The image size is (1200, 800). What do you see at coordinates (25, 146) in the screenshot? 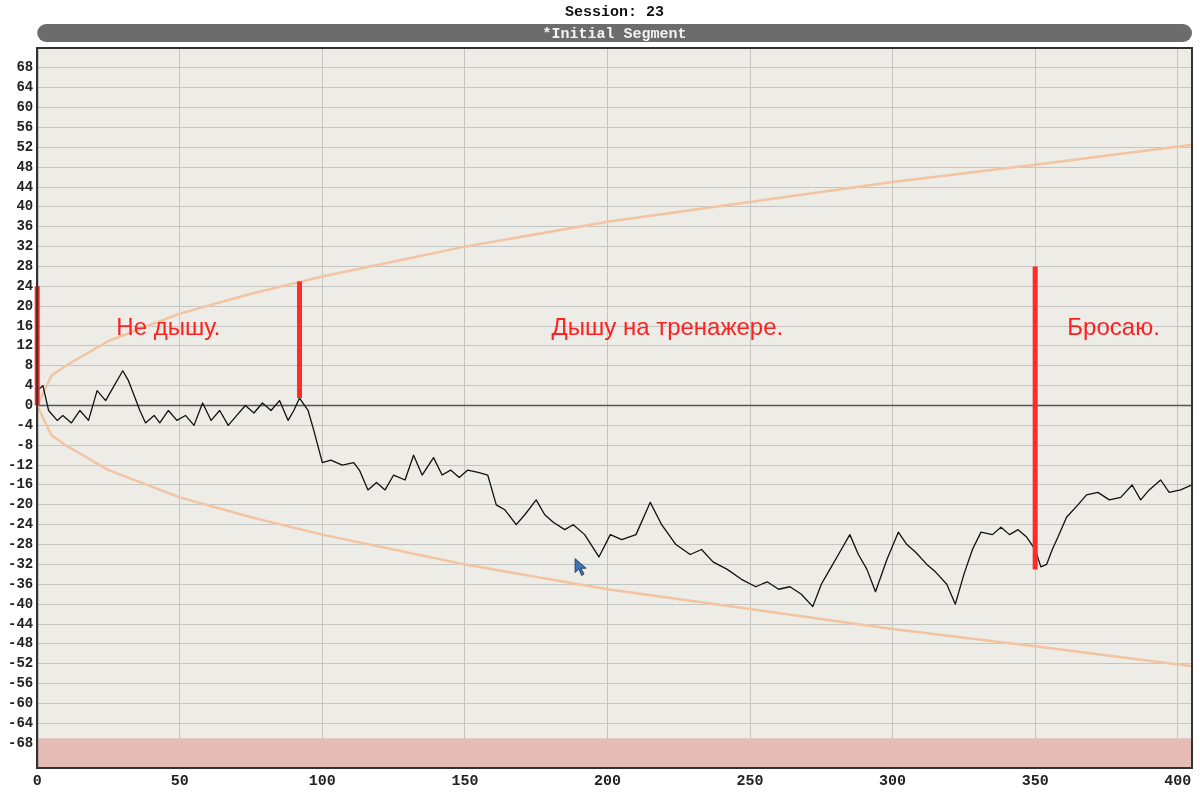
I see `y-tick-label: 52` at bounding box center [25, 146].